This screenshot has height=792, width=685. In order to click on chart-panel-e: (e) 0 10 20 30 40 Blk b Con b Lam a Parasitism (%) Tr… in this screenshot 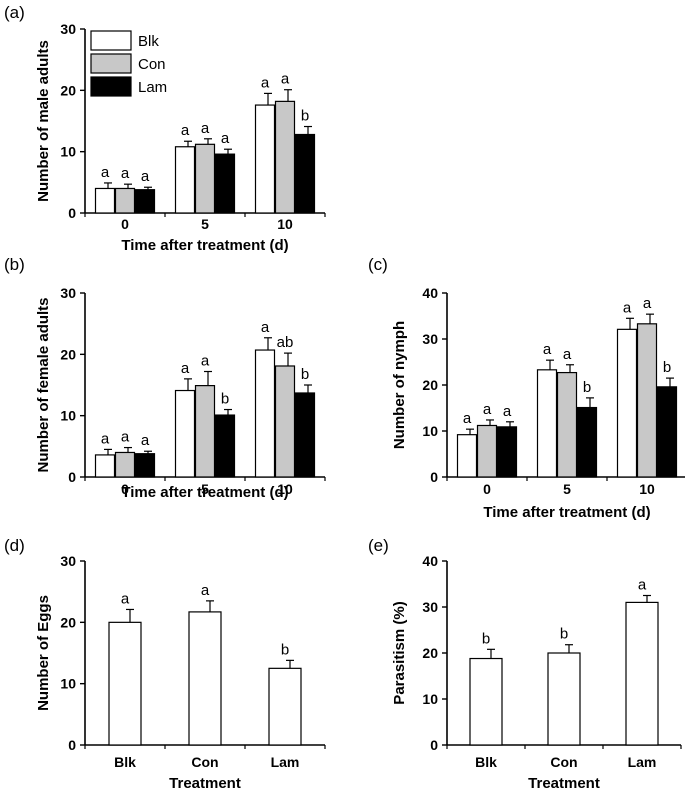, I will do `click(525, 664)`.